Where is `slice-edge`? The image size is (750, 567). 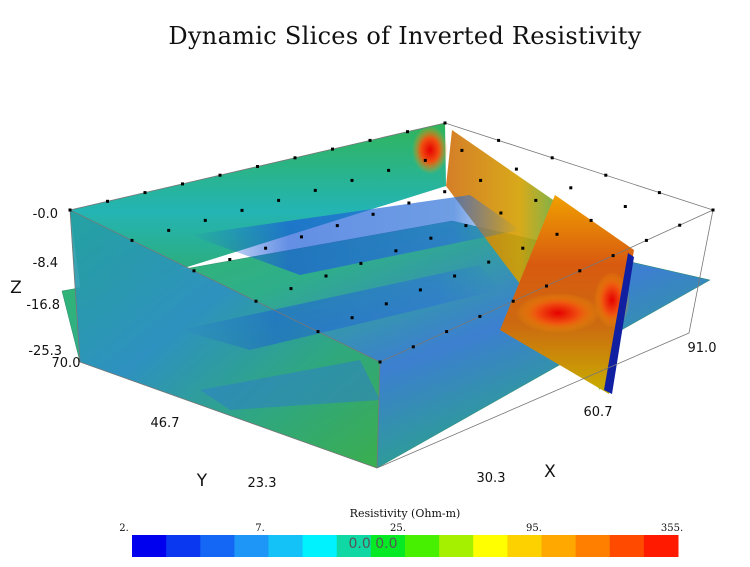 slice-edge is located at coordinates (619, 323).